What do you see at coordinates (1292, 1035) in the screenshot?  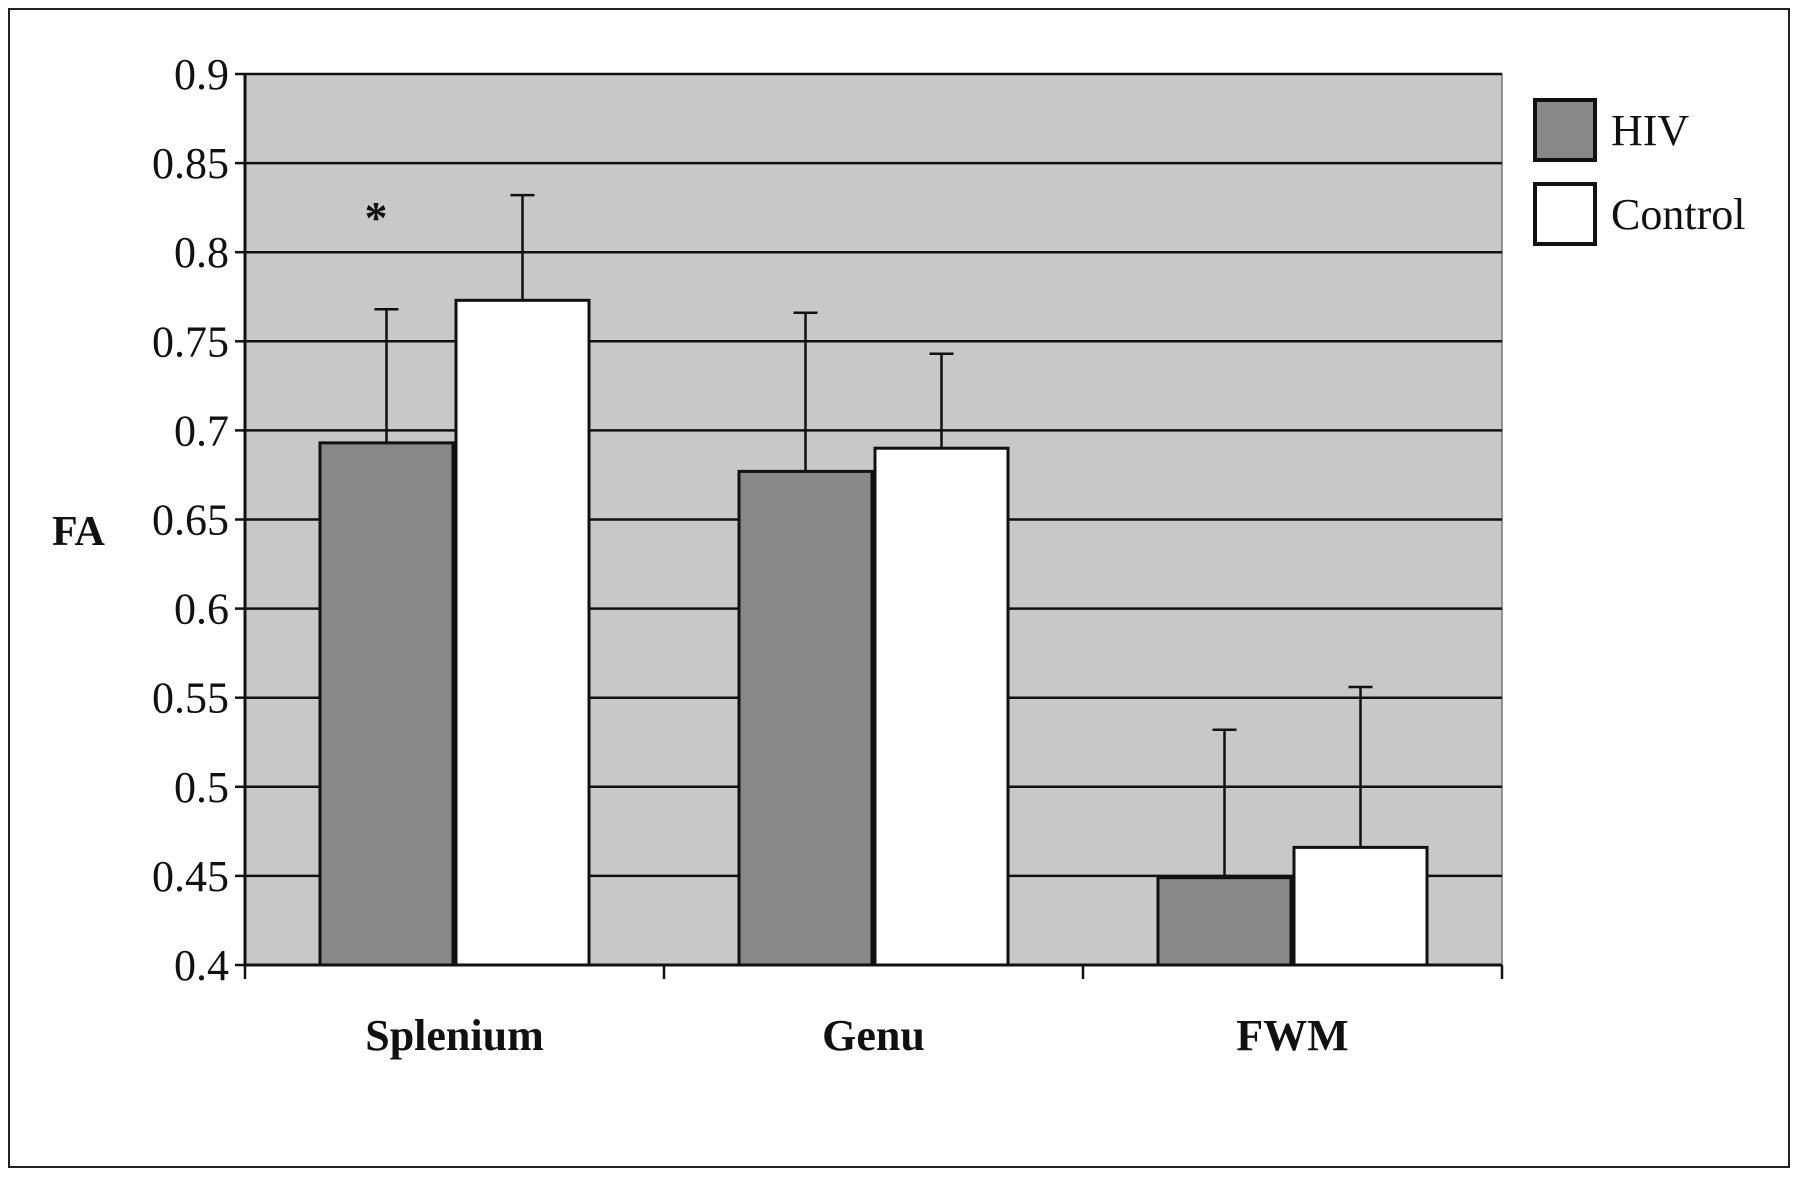 I see `x-category-label: FWM` at bounding box center [1292, 1035].